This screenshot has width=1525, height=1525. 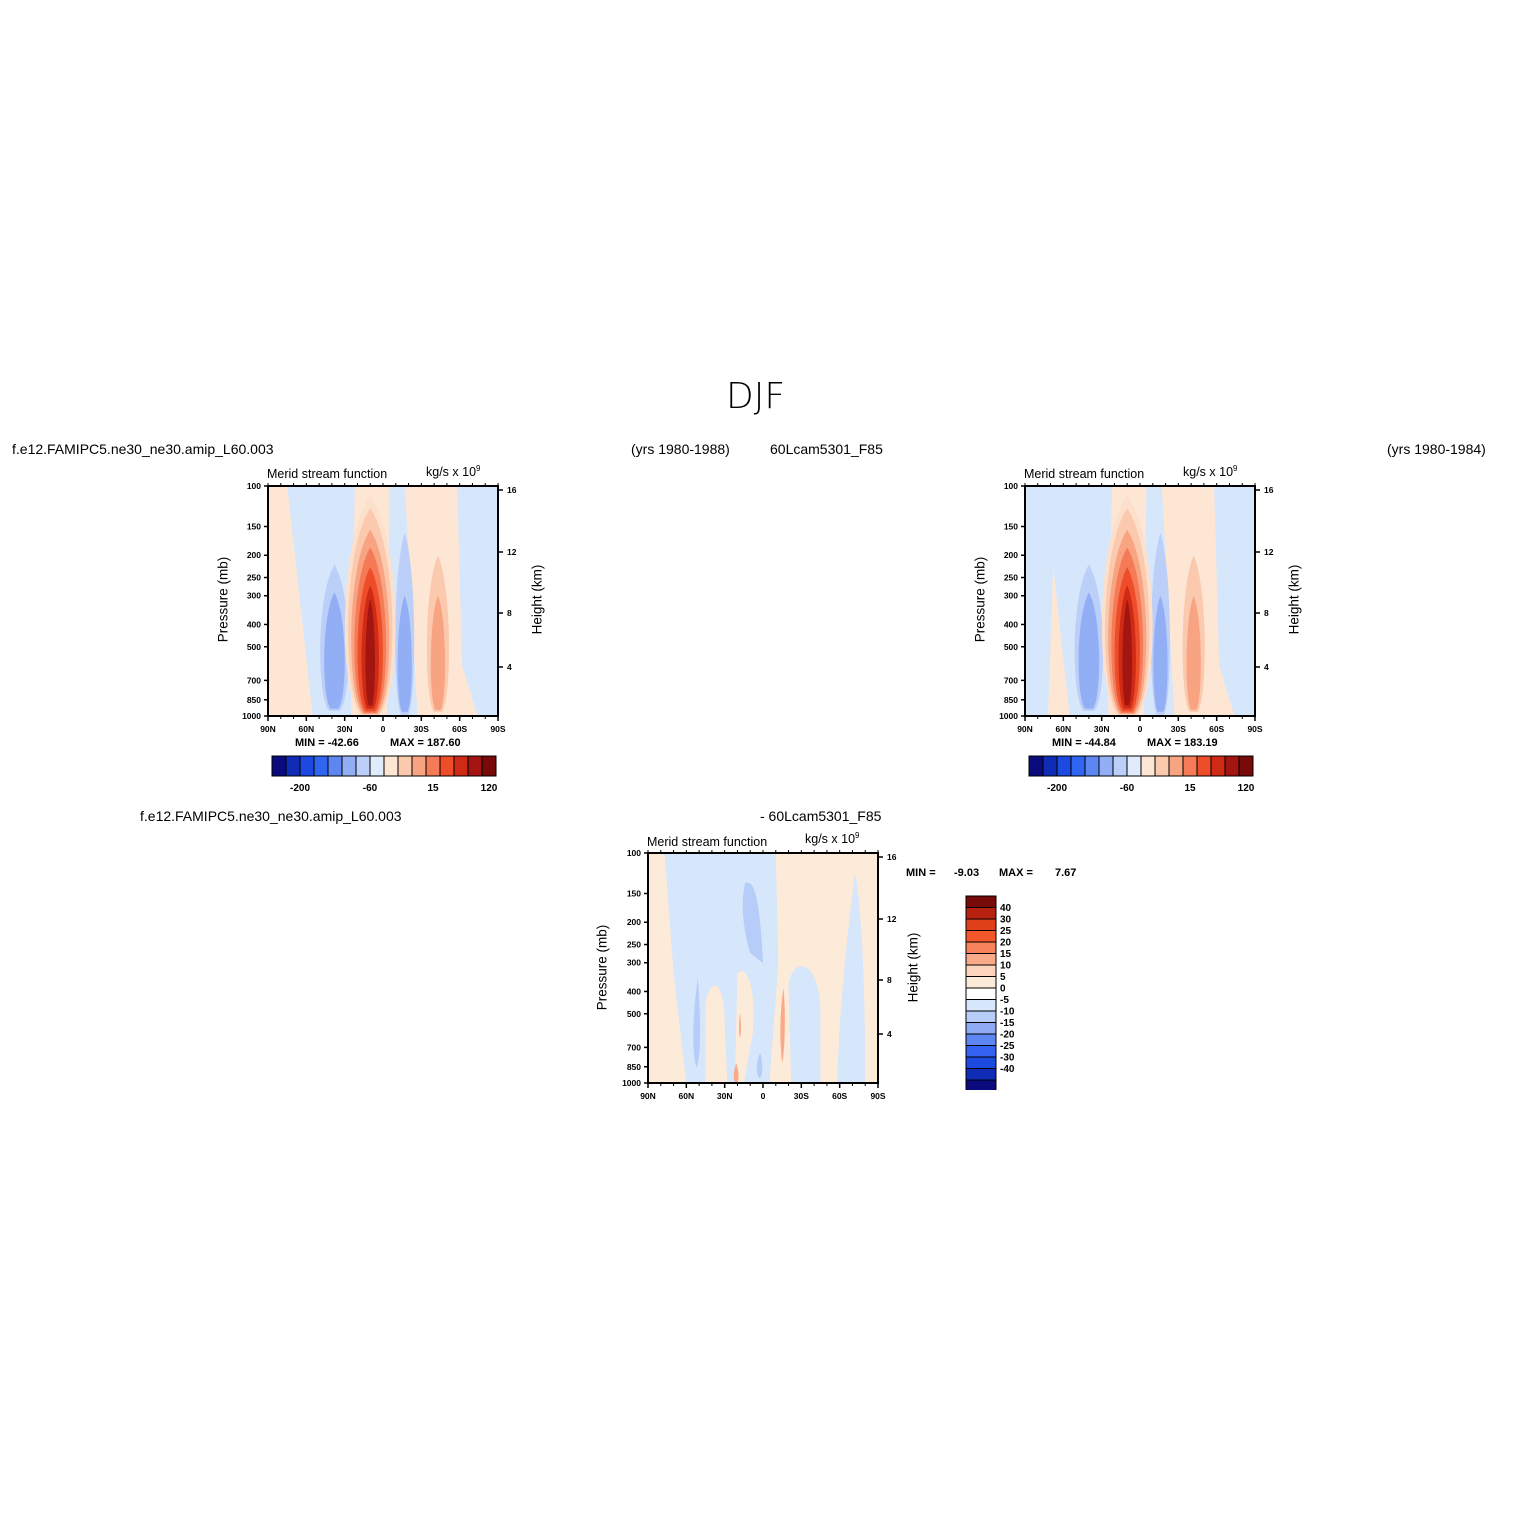 I want to click on panel2-min-label: MIN = -44.84, so click(x=1084, y=743).